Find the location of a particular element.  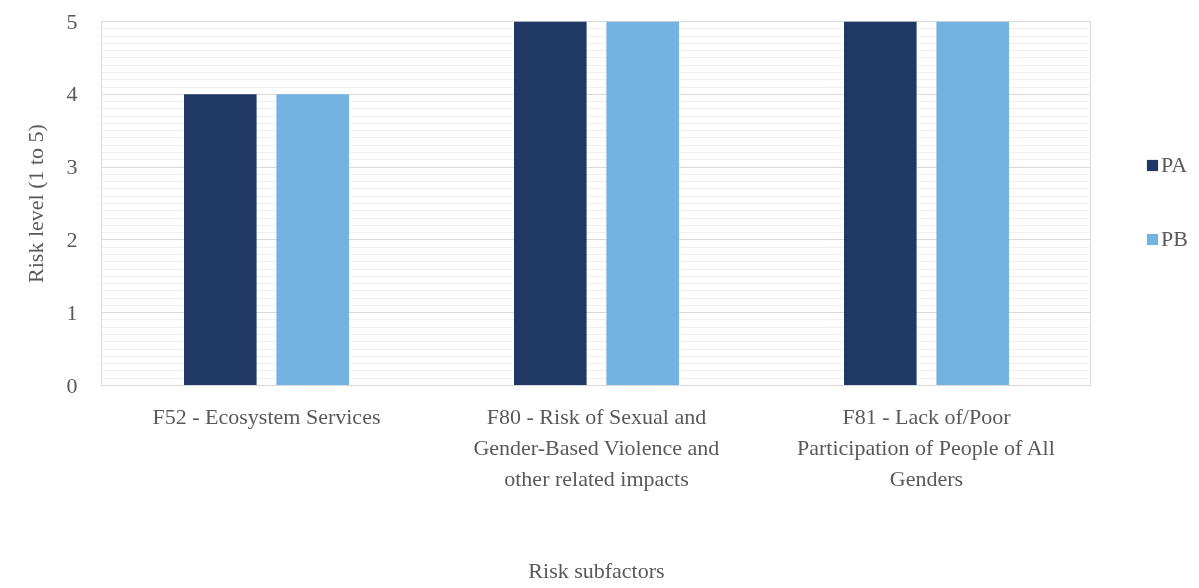

x-tick-label: F80 - Risk of Sexual and Gender-Based Violence and other related impacts is located at coordinates (596, 447).